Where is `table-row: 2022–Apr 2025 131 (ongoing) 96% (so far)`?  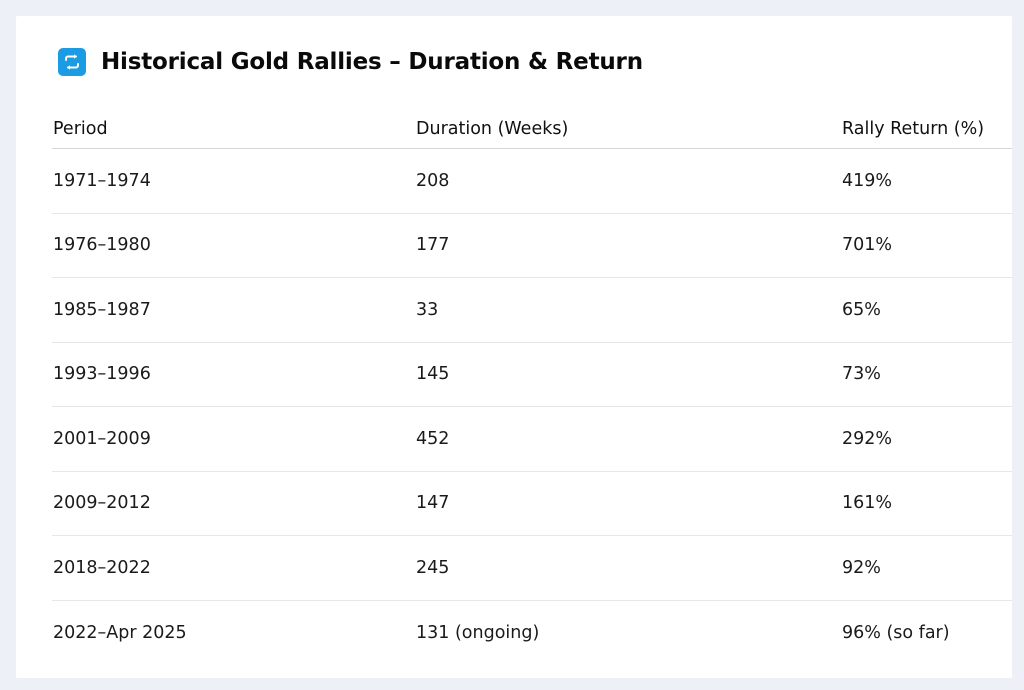
table-row: 2022–Apr 2025 131 (ongoing) 96% (so far) is located at coordinates (532, 633).